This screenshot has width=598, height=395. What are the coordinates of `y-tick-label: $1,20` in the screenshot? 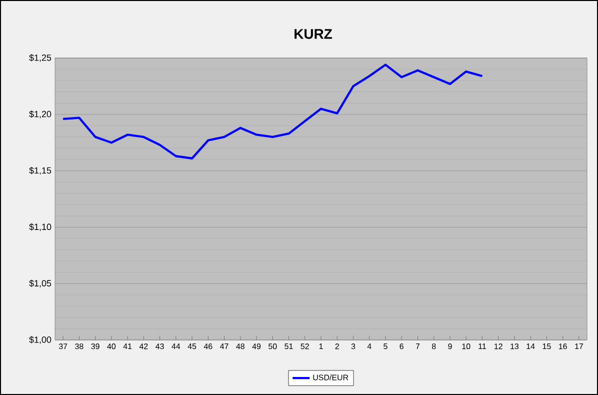 It's located at (40, 114).